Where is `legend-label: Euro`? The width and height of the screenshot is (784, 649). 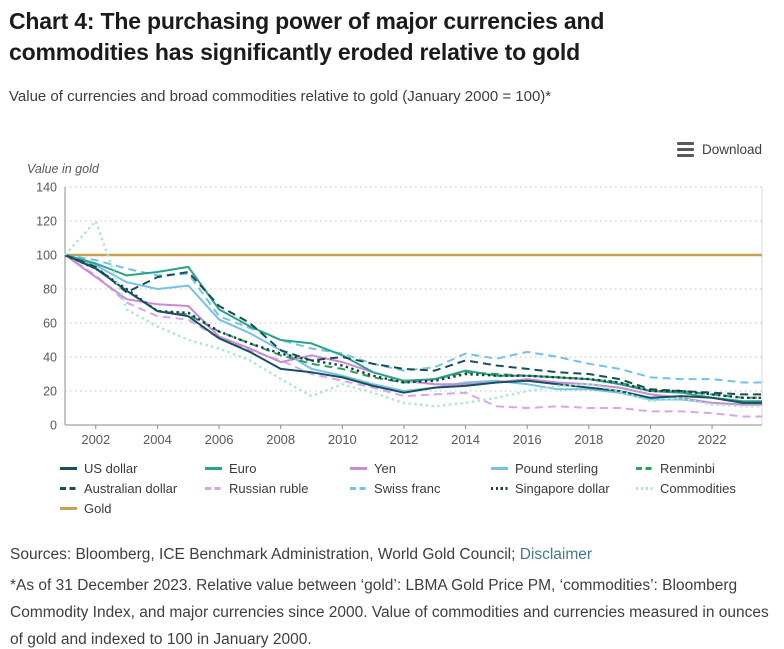
legend-label: Euro is located at coordinates (243, 468).